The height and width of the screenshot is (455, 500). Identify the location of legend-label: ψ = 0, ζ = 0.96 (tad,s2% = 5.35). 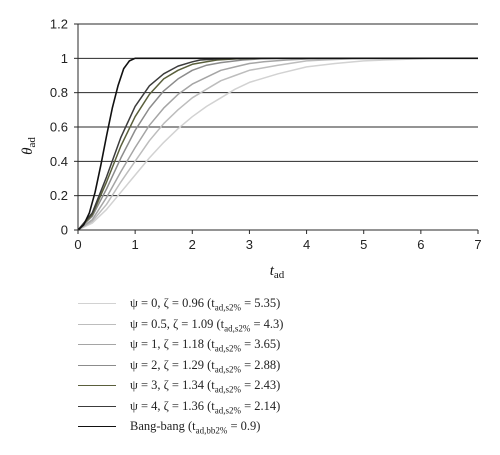
(205, 304).